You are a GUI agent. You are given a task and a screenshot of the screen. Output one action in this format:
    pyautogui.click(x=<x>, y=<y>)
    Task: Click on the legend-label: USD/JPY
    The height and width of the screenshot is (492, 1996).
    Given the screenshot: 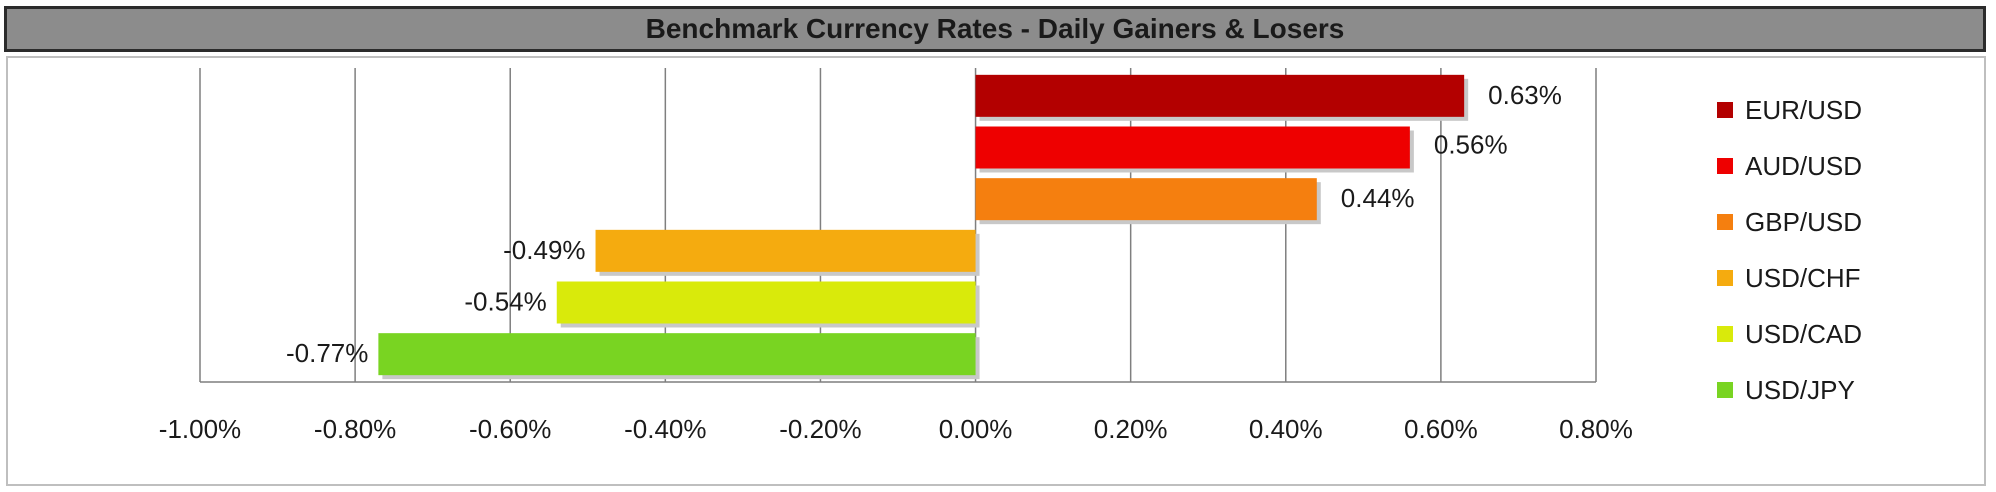 What is the action you would take?
    pyautogui.click(x=1800, y=389)
    